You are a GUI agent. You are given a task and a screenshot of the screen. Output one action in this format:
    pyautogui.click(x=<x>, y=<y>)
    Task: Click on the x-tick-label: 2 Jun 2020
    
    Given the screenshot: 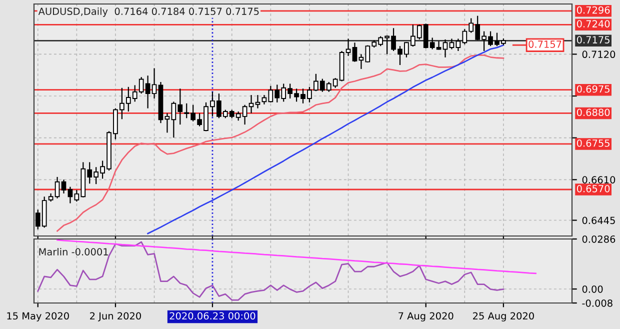 What is the action you would take?
    pyautogui.click(x=115, y=317)
    